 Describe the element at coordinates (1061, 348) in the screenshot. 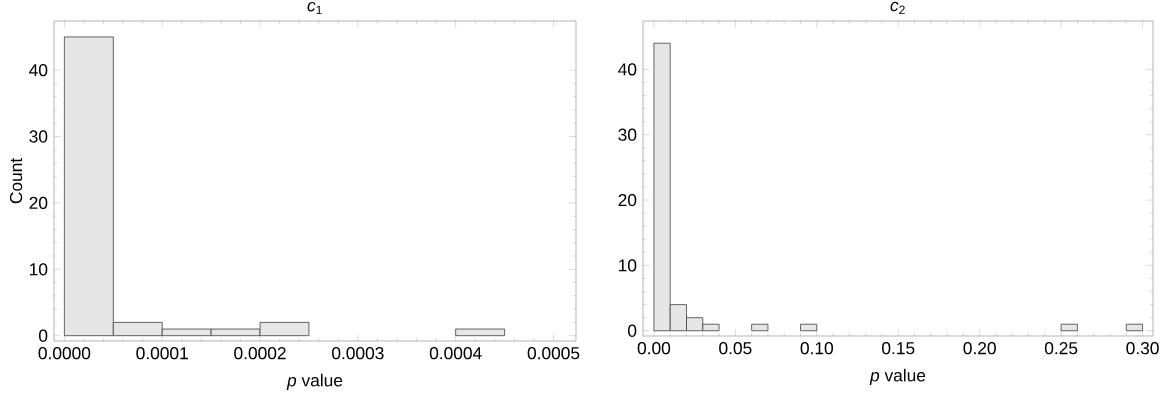

I see `x-tick-label: 0.25` at that location.